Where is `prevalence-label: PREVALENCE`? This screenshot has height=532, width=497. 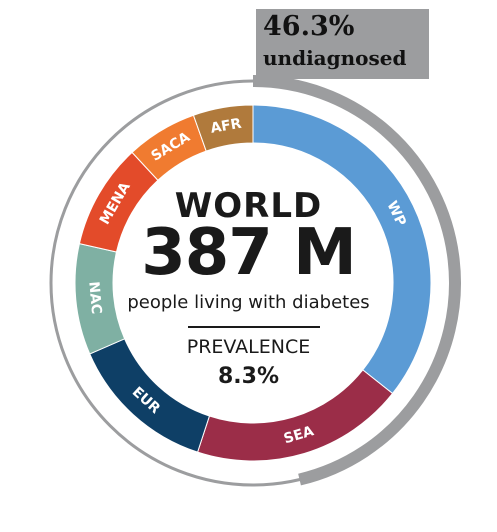 prevalence-label: PREVALENCE is located at coordinates (248, 347).